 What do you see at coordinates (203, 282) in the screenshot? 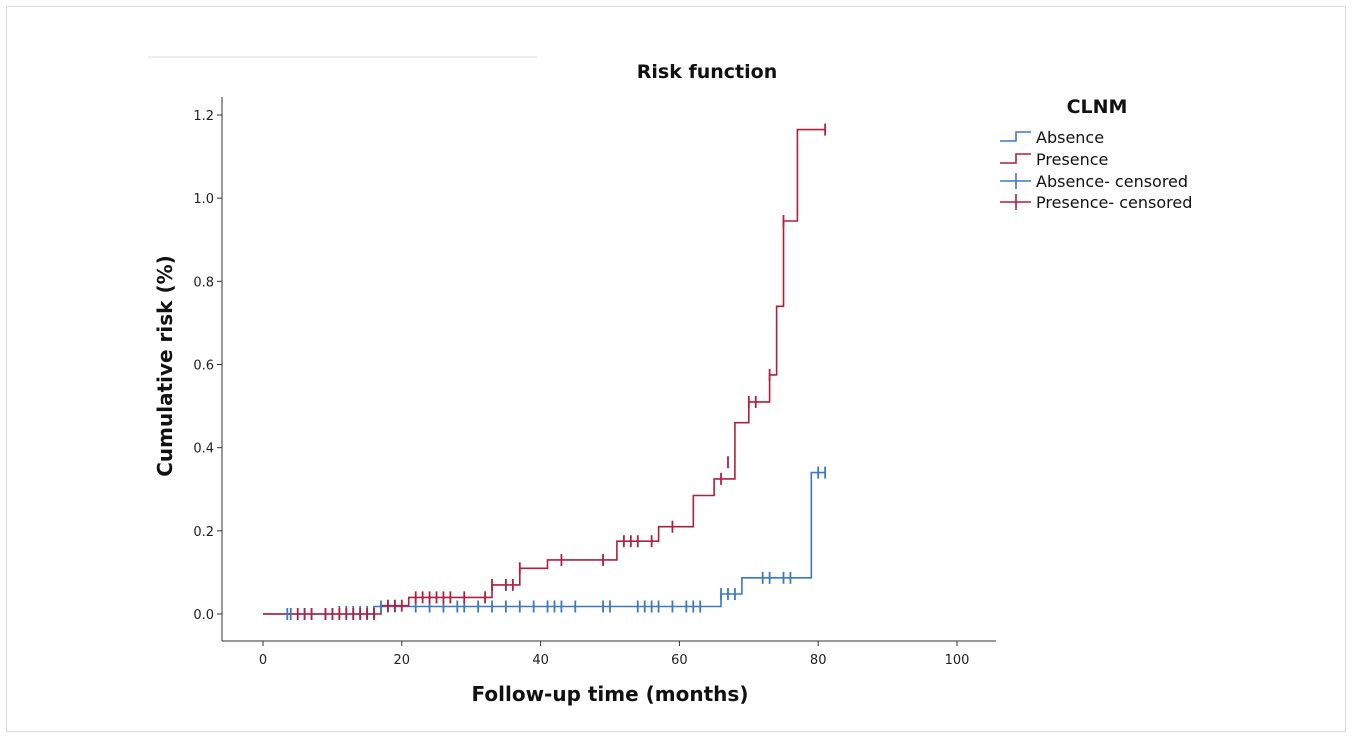
I see `y-tick-label: 0.8` at bounding box center [203, 282].